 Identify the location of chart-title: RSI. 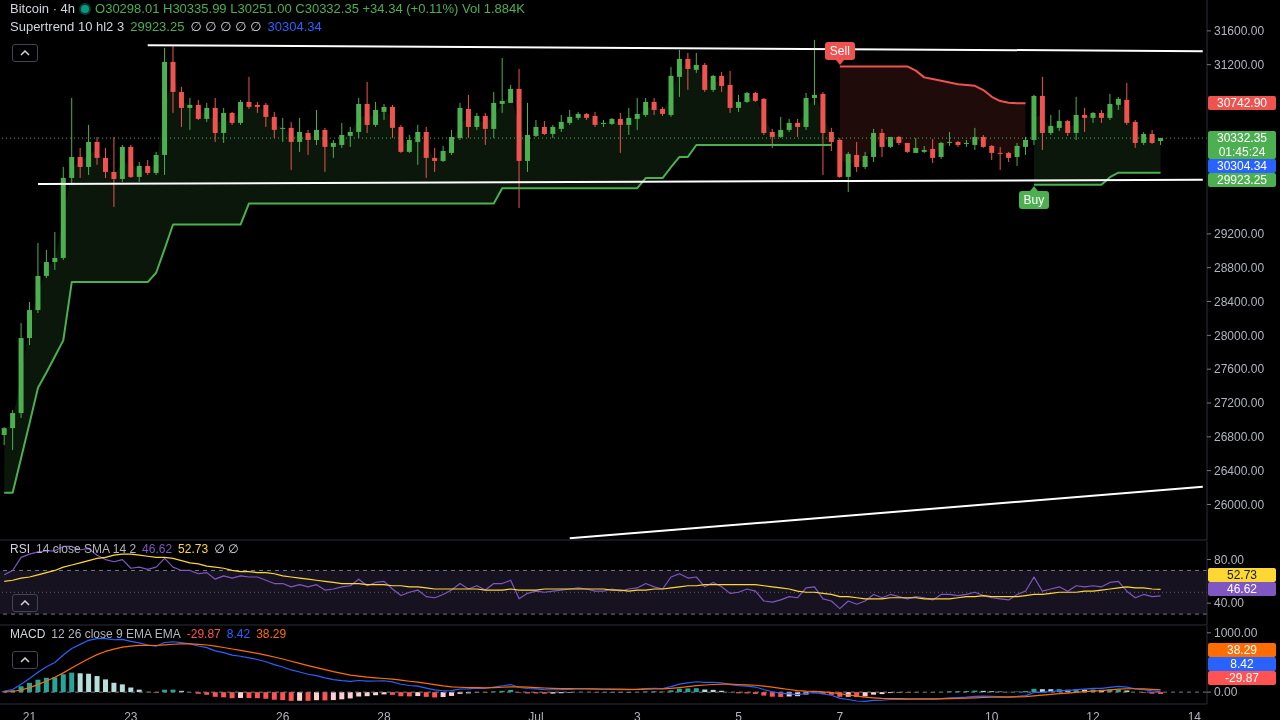
(20, 549).